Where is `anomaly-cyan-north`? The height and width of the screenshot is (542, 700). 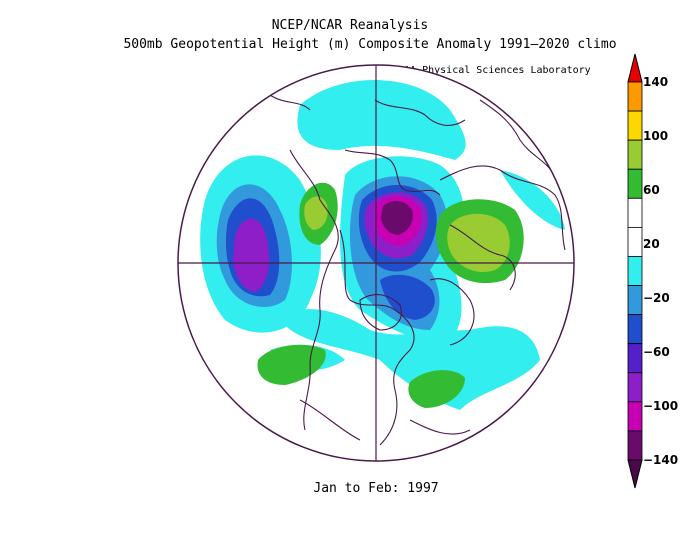
anomaly-cyan-north is located at coordinates (381, 120).